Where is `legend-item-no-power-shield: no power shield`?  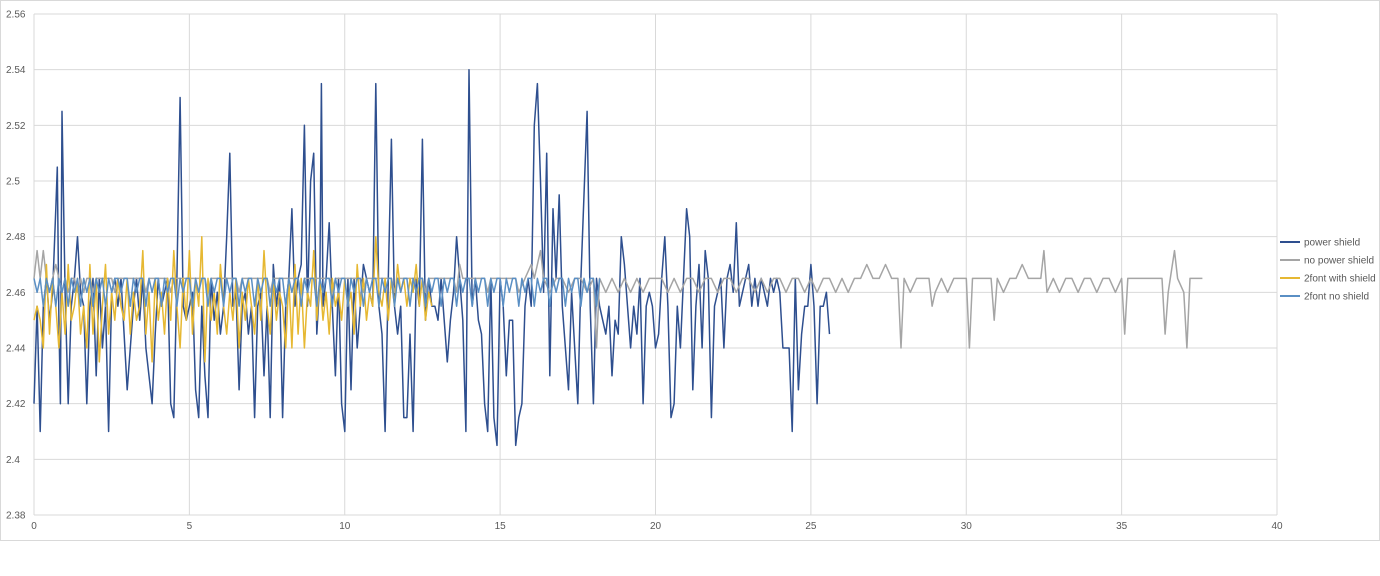
legend-item-no-power-shield: no power shield is located at coordinates (1327, 261).